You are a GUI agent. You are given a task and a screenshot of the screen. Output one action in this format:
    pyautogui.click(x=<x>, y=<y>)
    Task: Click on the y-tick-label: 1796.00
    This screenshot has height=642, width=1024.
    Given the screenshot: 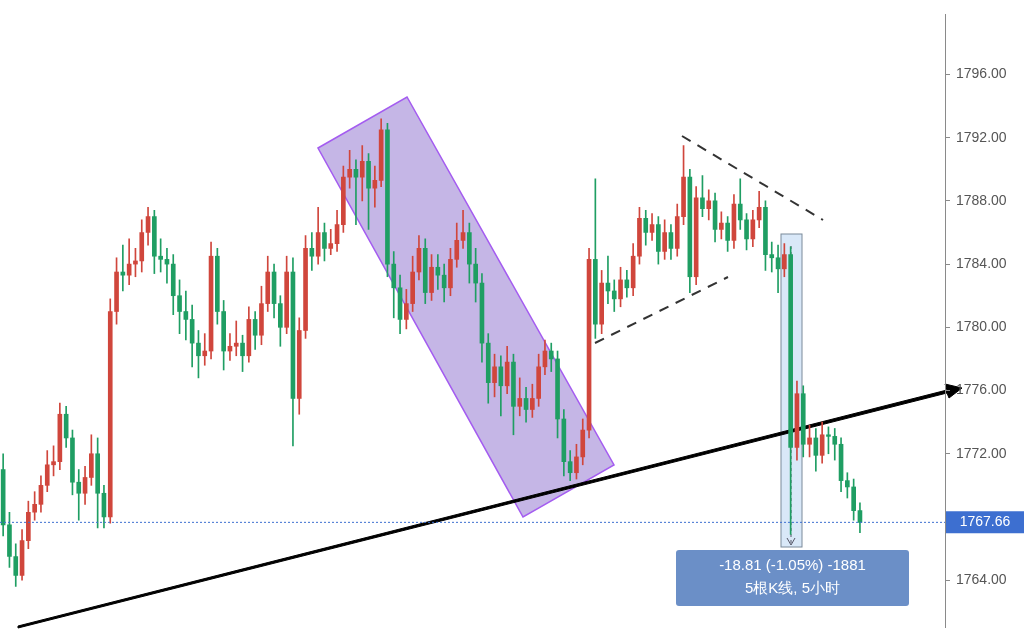 What is the action you would take?
    pyautogui.click(x=981, y=73)
    